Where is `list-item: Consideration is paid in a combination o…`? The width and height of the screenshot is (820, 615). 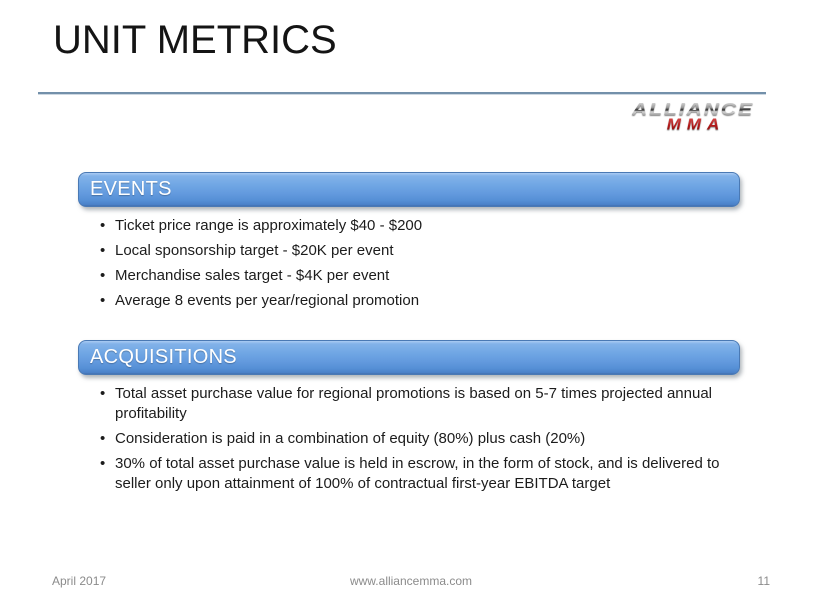
list-item: Consideration is paid in a combination o… is located at coordinates (413, 439).